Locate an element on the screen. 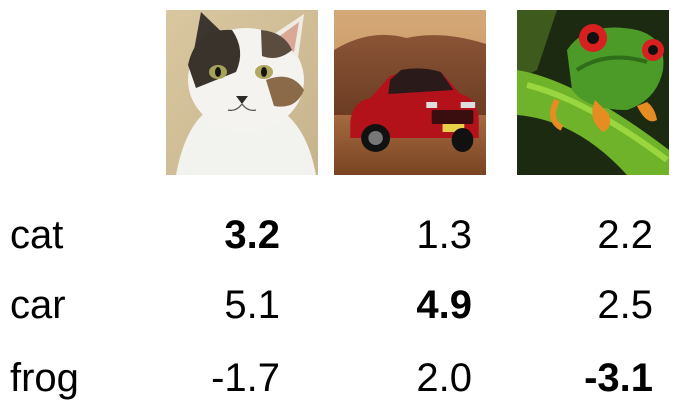 The height and width of the screenshot is (415, 685). row-label-frog: frog is located at coordinates (44, 378).